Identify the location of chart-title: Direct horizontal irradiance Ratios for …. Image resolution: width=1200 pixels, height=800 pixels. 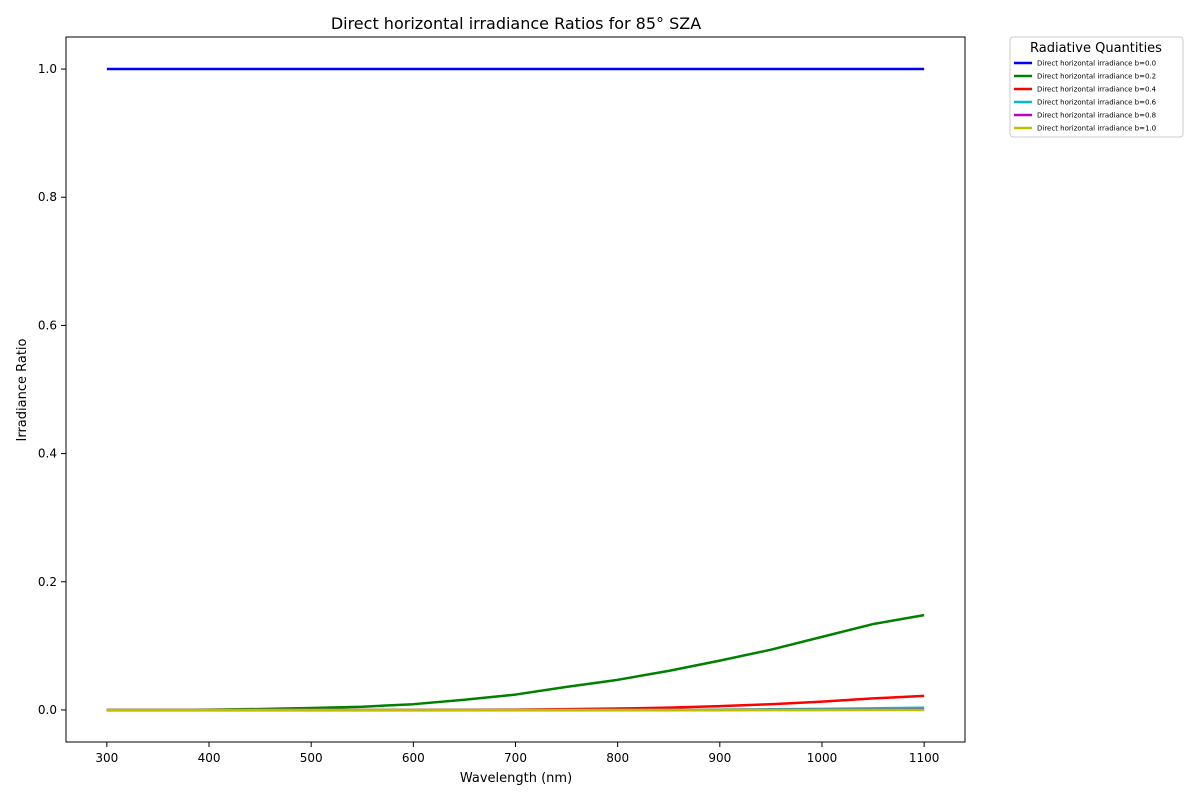
(516, 23).